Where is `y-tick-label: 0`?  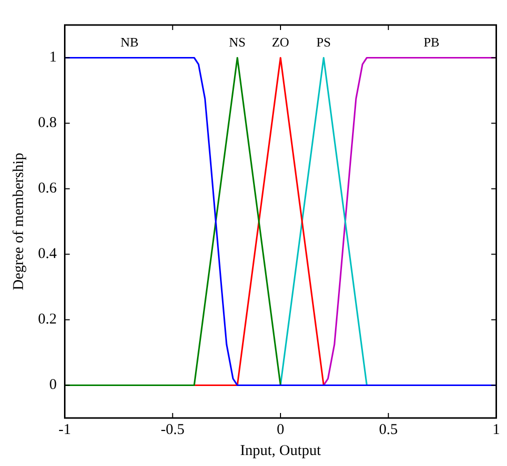 y-tick-label: 0 is located at coordinates (53, 385).